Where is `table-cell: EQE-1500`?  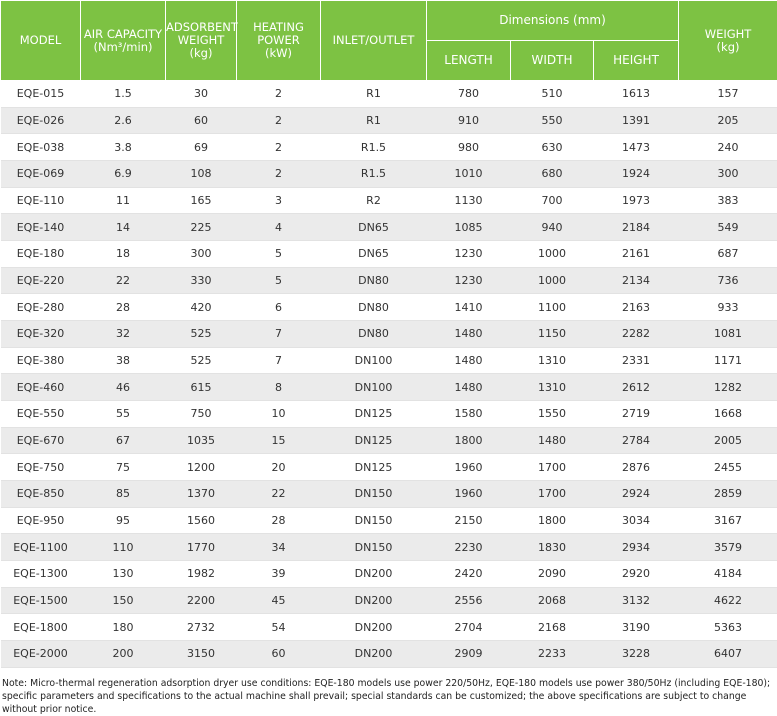
table-cell: EQE-1500 is located at coordinates (41, 600).